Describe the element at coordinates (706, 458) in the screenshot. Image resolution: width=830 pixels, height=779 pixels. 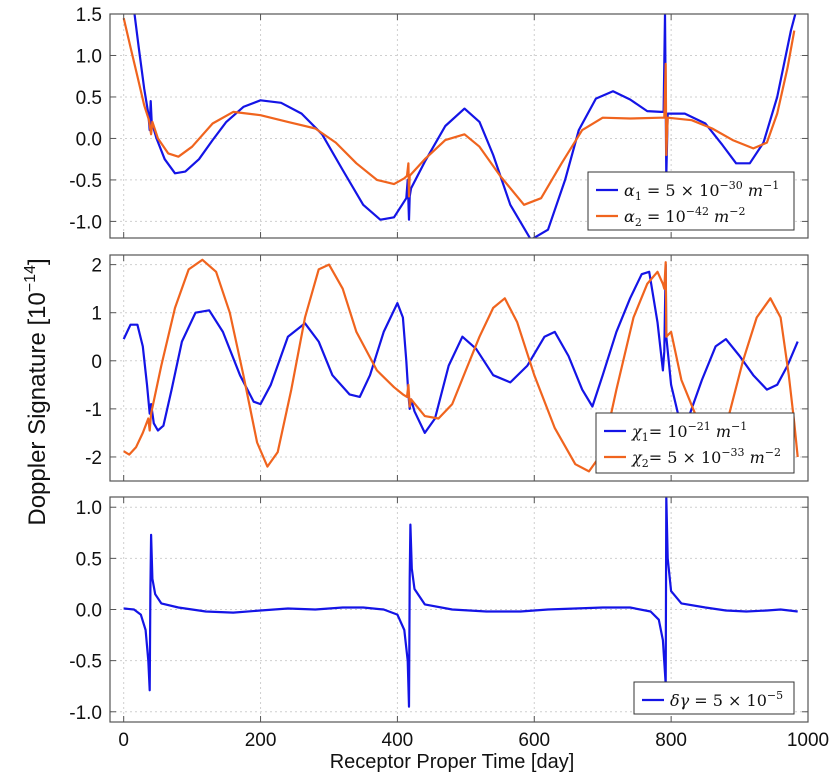
I see `legend-label-chi2: χ2= 5 × 10−33 m−2` at that location.